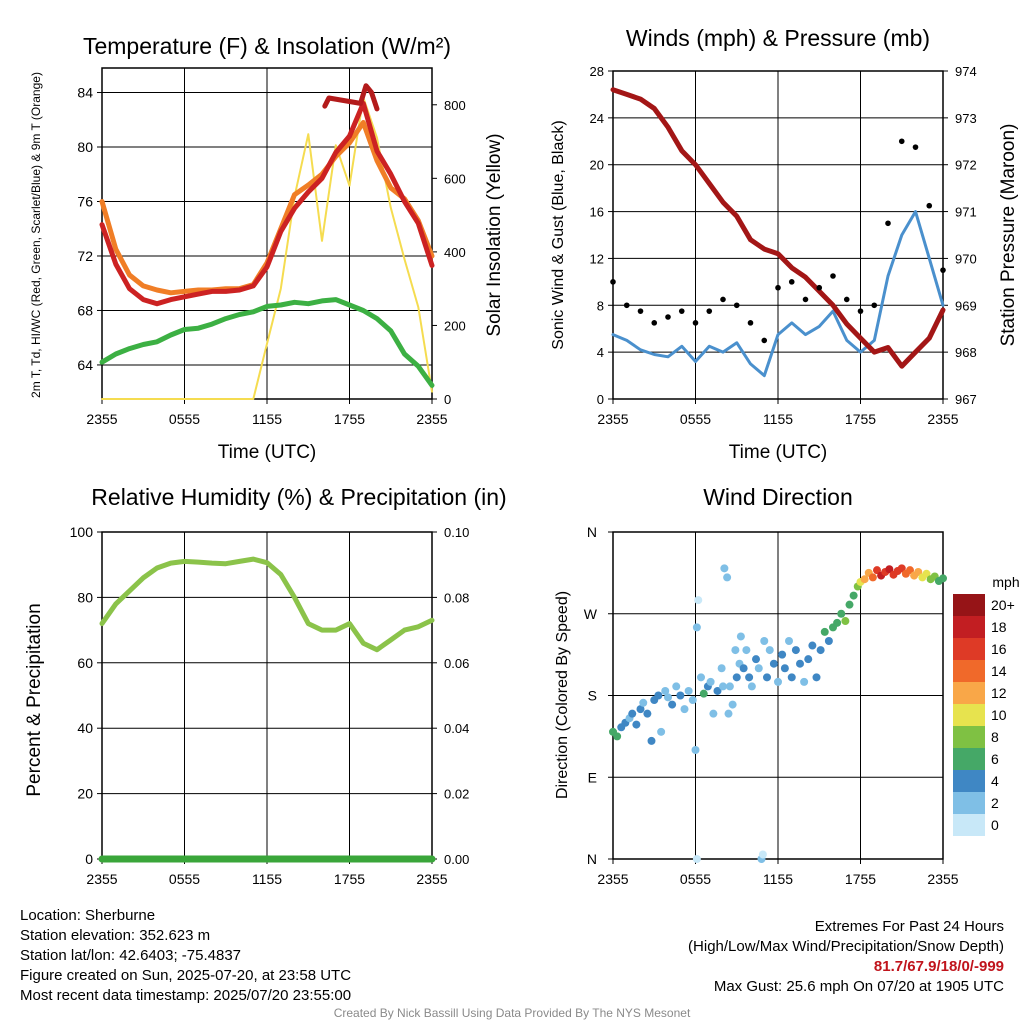 The image size is (1024, 1024). Describe the element at coordinates (456, 728) in the screenshot. I see `rh-chart-right-tick-label: 0.04` at that location.